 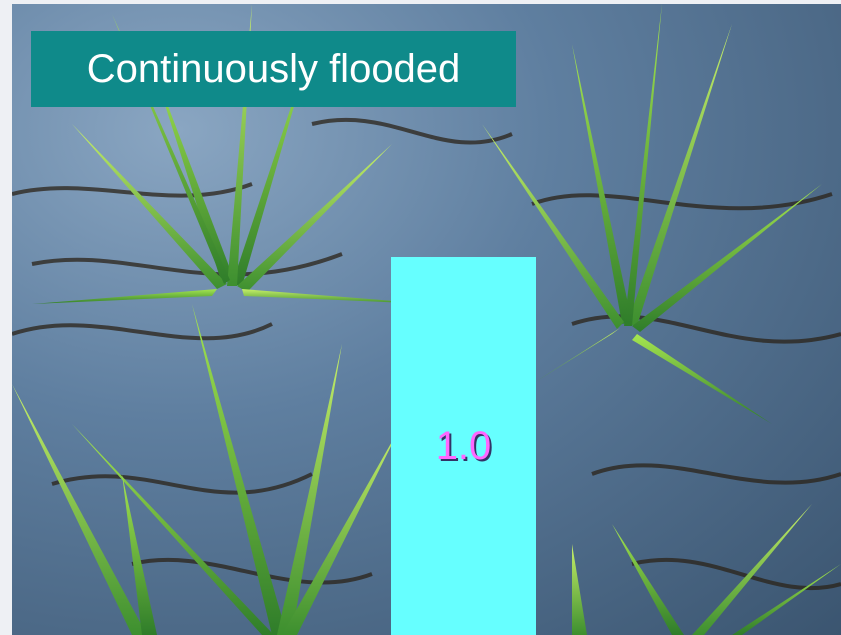 I want to click on continuously-flooded-label: Continuously flooded, so click(x=273, y=69).